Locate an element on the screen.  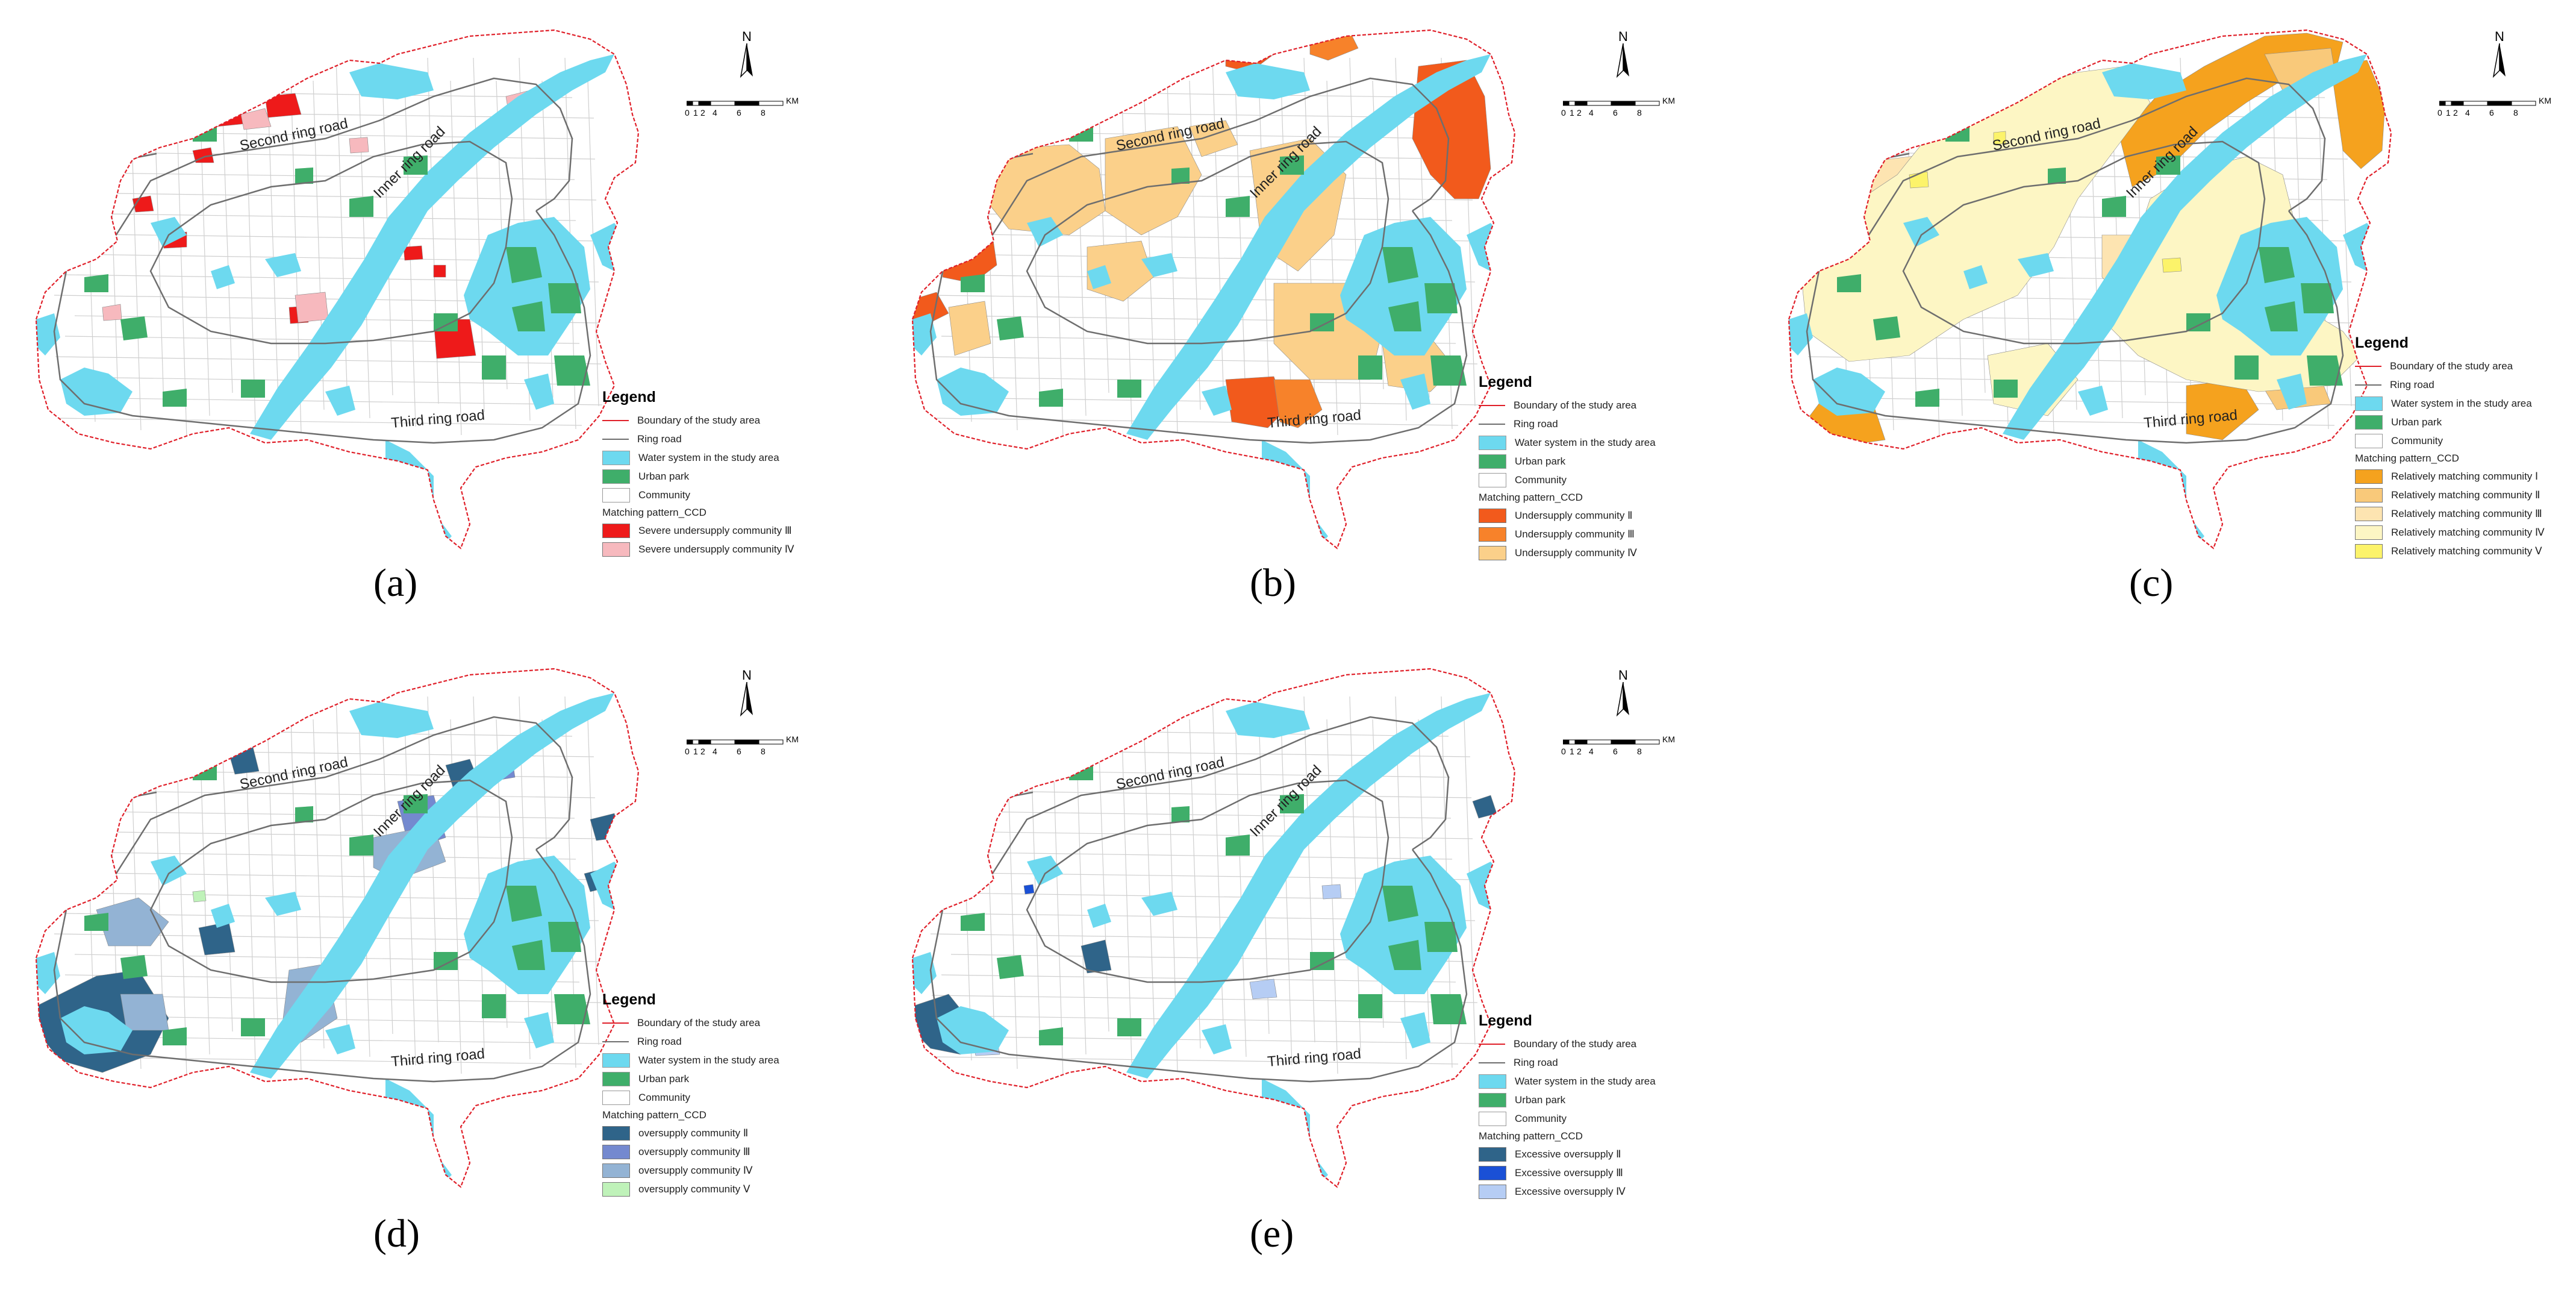
north-arrow-icon is located at coordinates (1622, 60).